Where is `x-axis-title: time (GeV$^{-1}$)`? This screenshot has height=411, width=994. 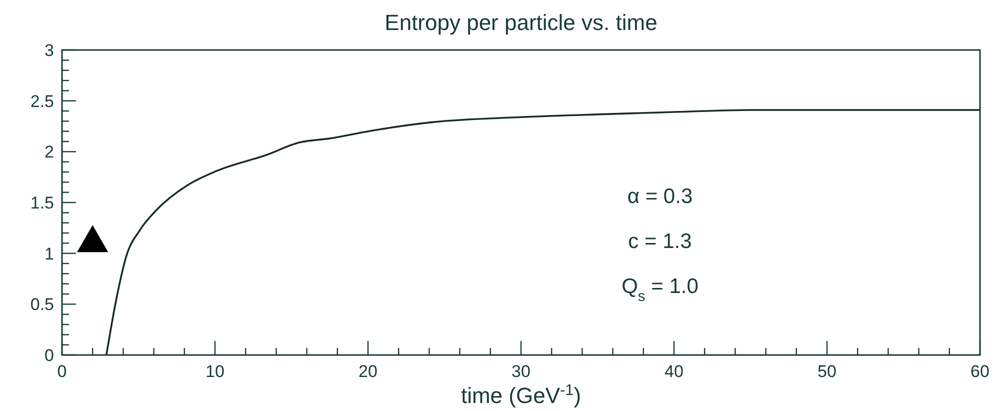
x-axis-title: time (GeV$^{-1}$) is located at coordinates (521, 395).